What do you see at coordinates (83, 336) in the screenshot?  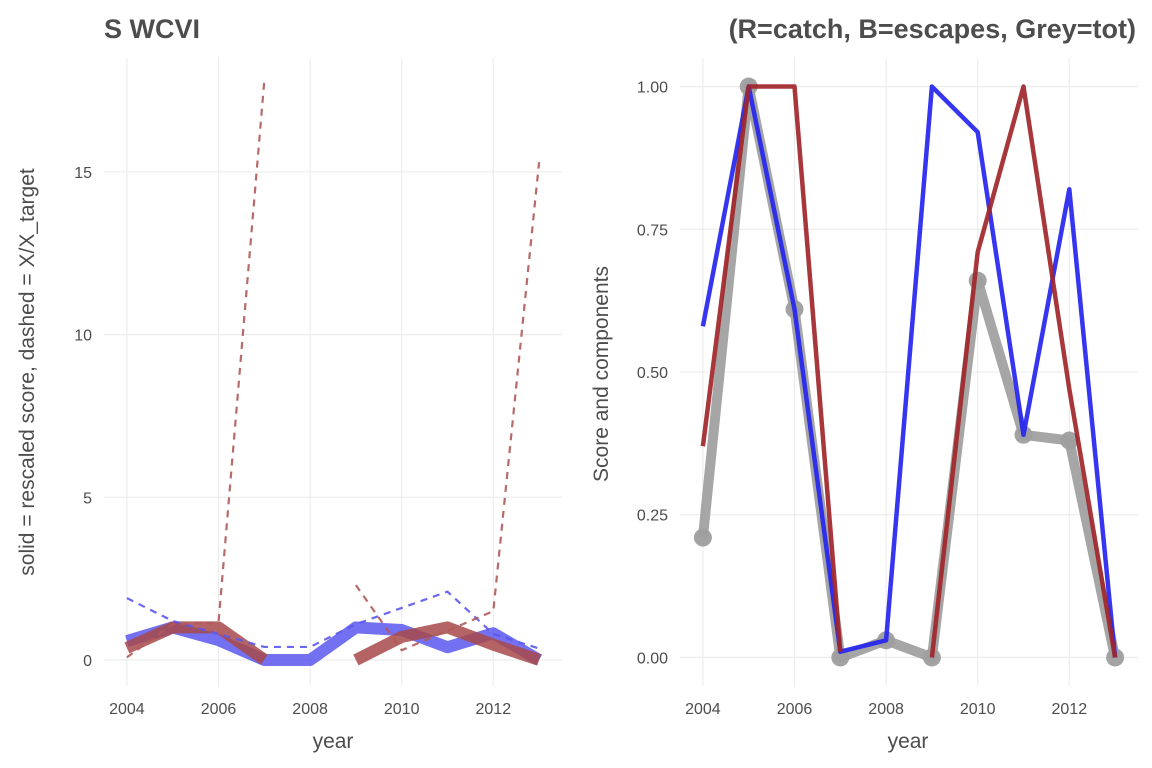 I see `y-tick-label: 10` at bounding box center [83, 336].